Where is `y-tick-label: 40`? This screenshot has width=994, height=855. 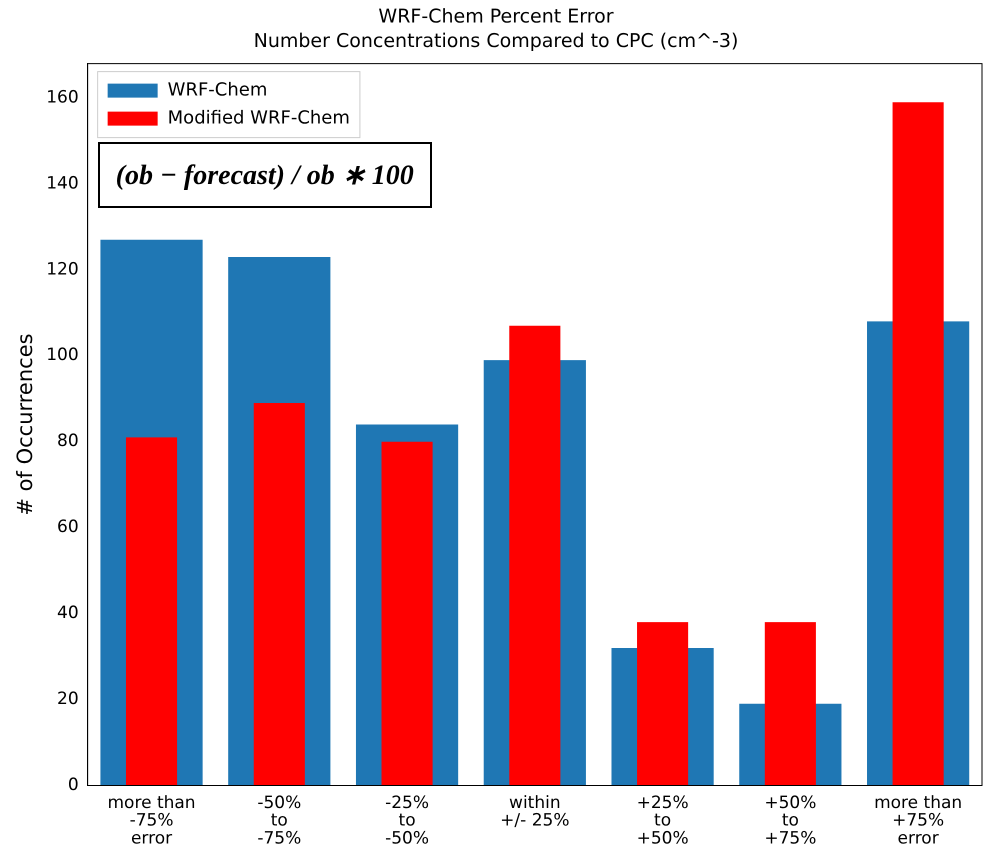
y-tick-label: 40 is located at coordinates (68, 613).